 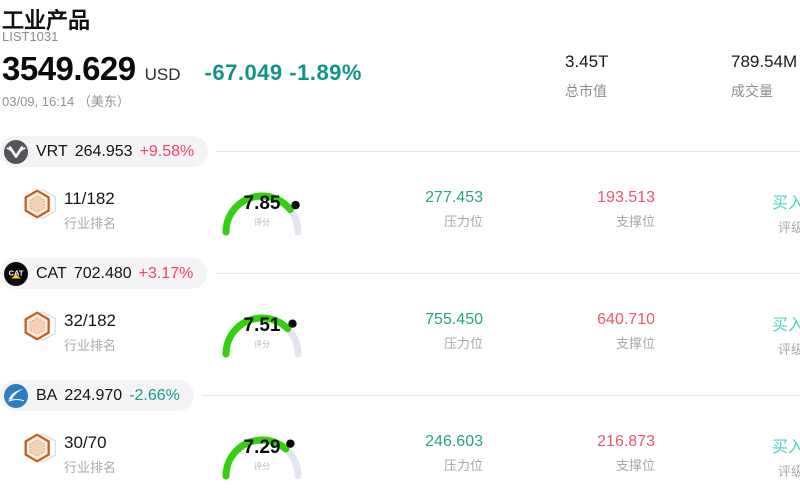 What do you see at coordinates (626, 453) in the screenshot?
I see `support-column: 216.873 支撑位` at bounding box center [626, 453].